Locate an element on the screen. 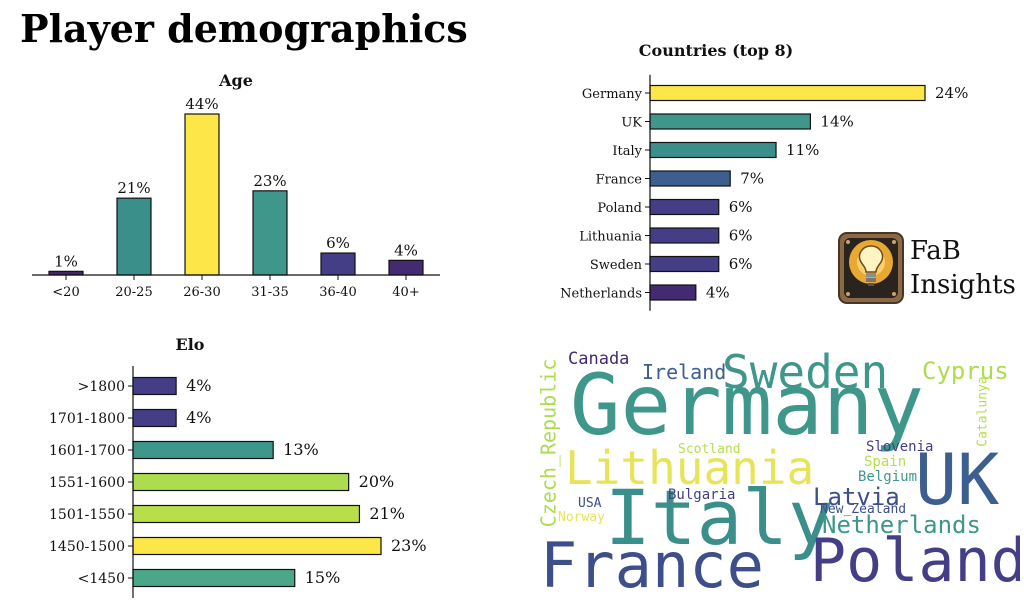 The image size is (1024, 611). wordcloud-word: Czech_Republic is located at coordinates (548, 443).